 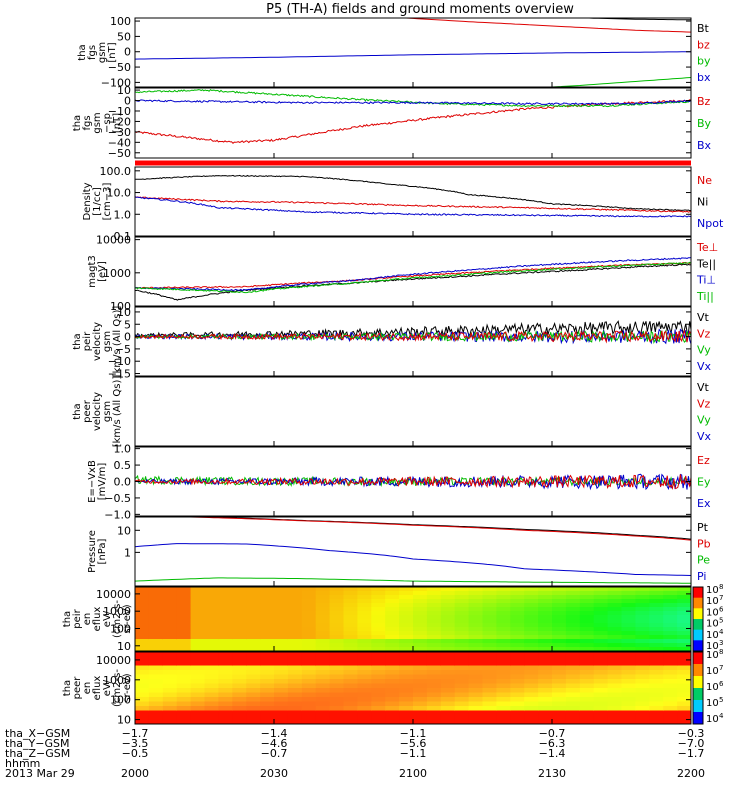 What do you see at coordinates (274, 743) in the screenshot?
I see `x-row-value: −4.6` at bounding box center [274, 743].